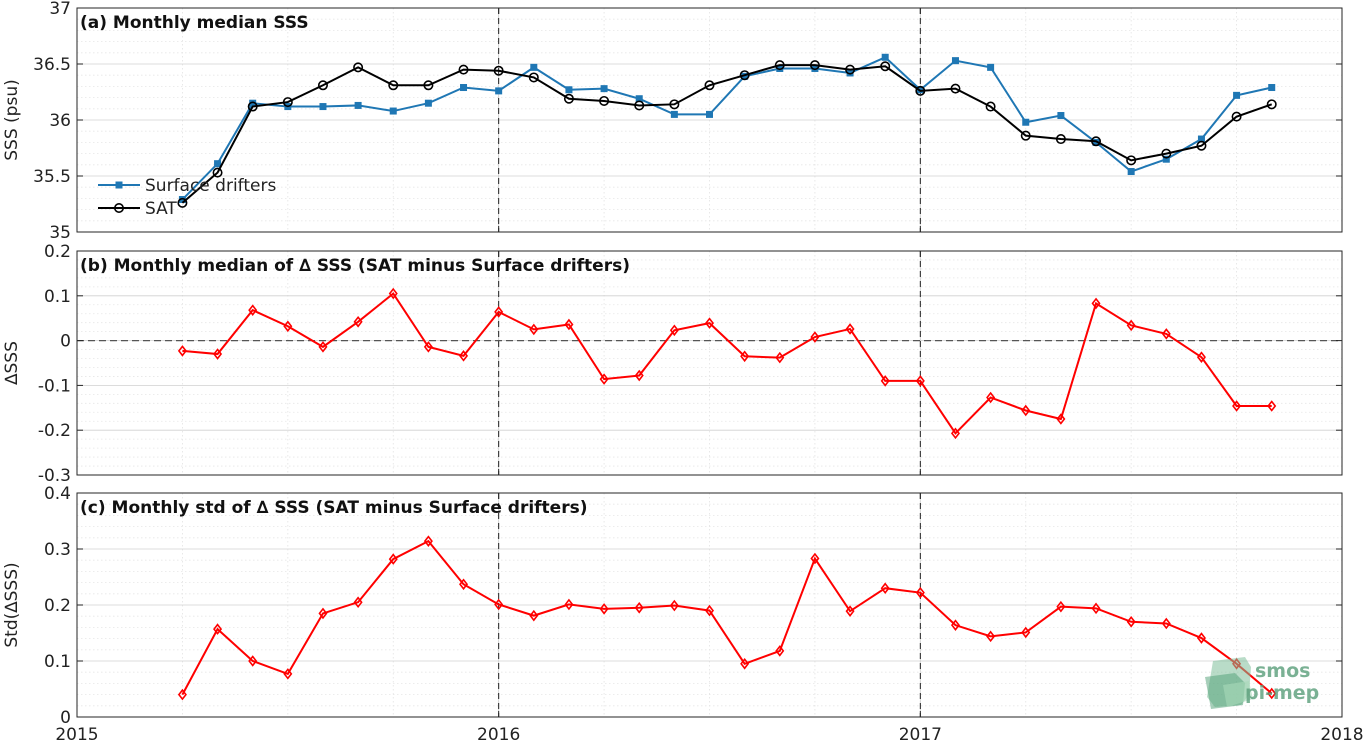  What do you see at coordinates (57, 606) in the screenshot?
I see `y-tick-label: 0.2` at bounding box center [57, 606].